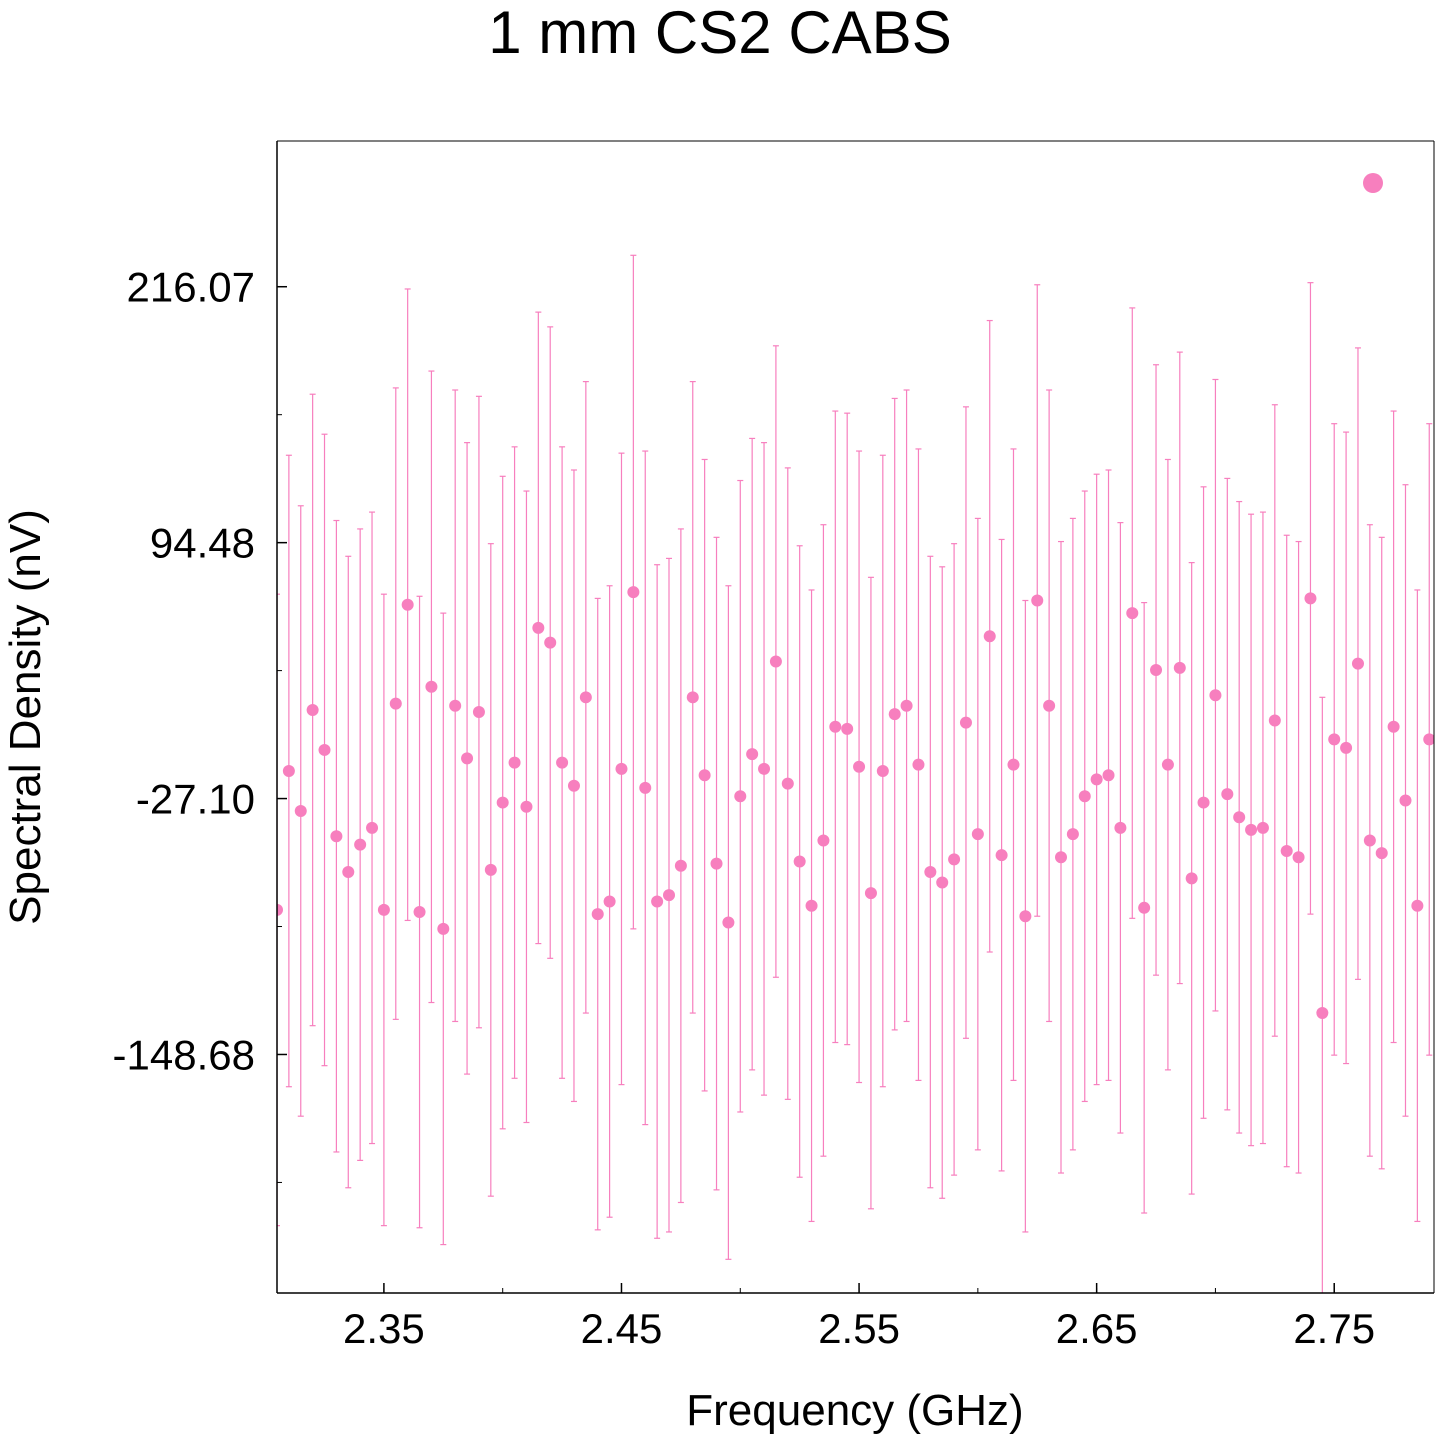  I want to click on y-tick-label: 94.48, so click(202, 543).